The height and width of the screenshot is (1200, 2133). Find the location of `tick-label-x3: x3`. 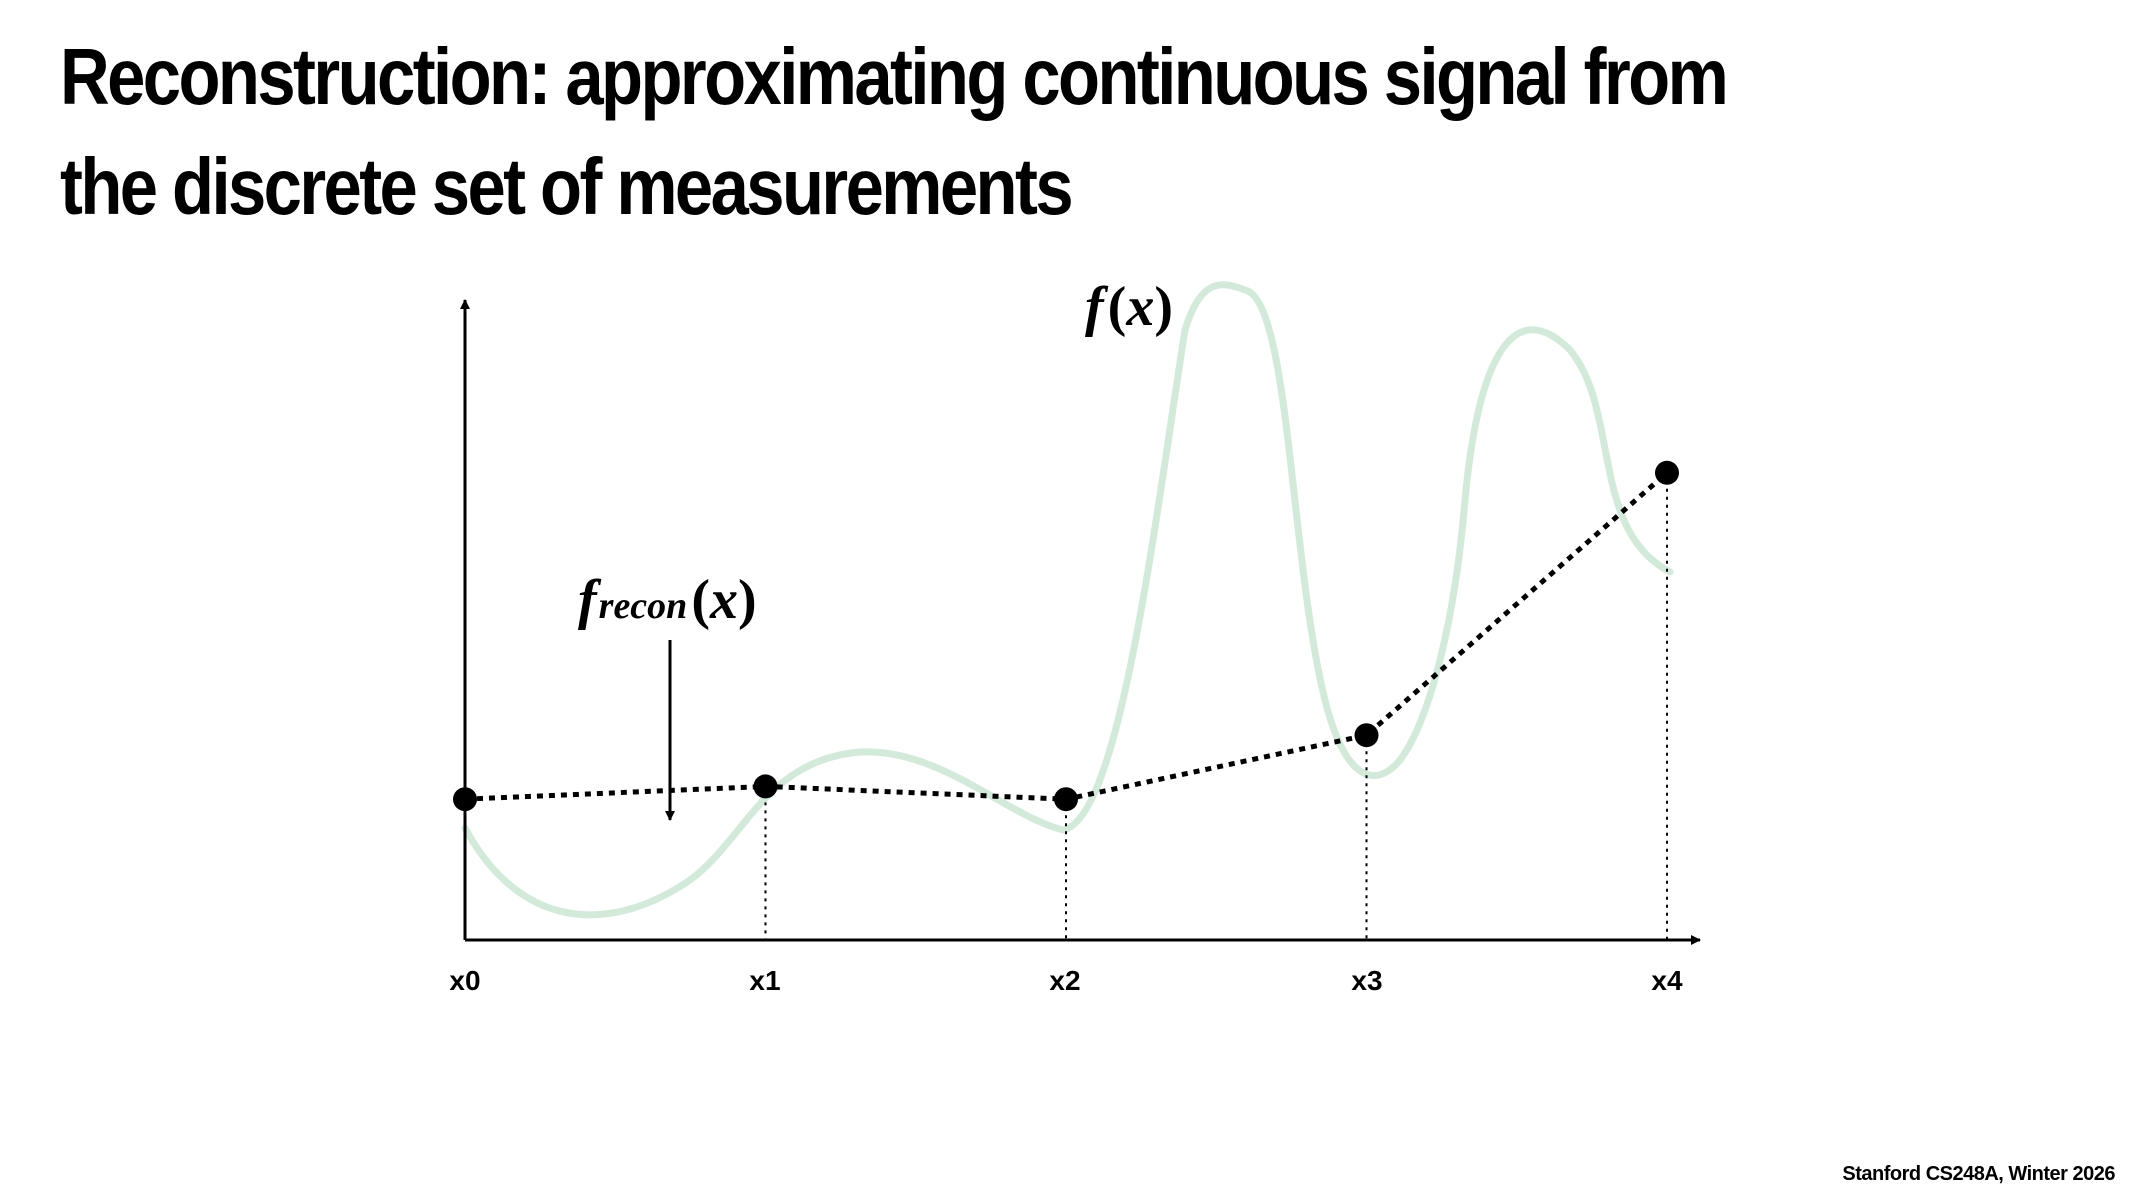

tick-label-x3: x3 is located at coordinates (1366, 980).